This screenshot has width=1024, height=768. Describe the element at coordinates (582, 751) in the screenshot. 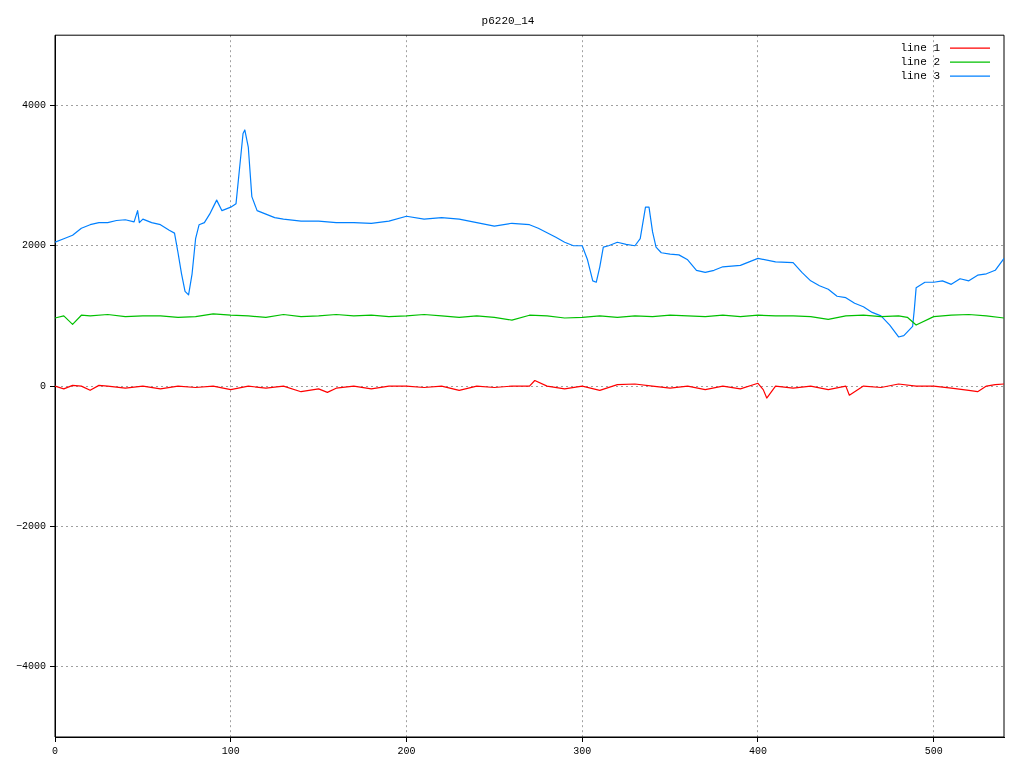

I see `x-tick-label: 300` at that location.